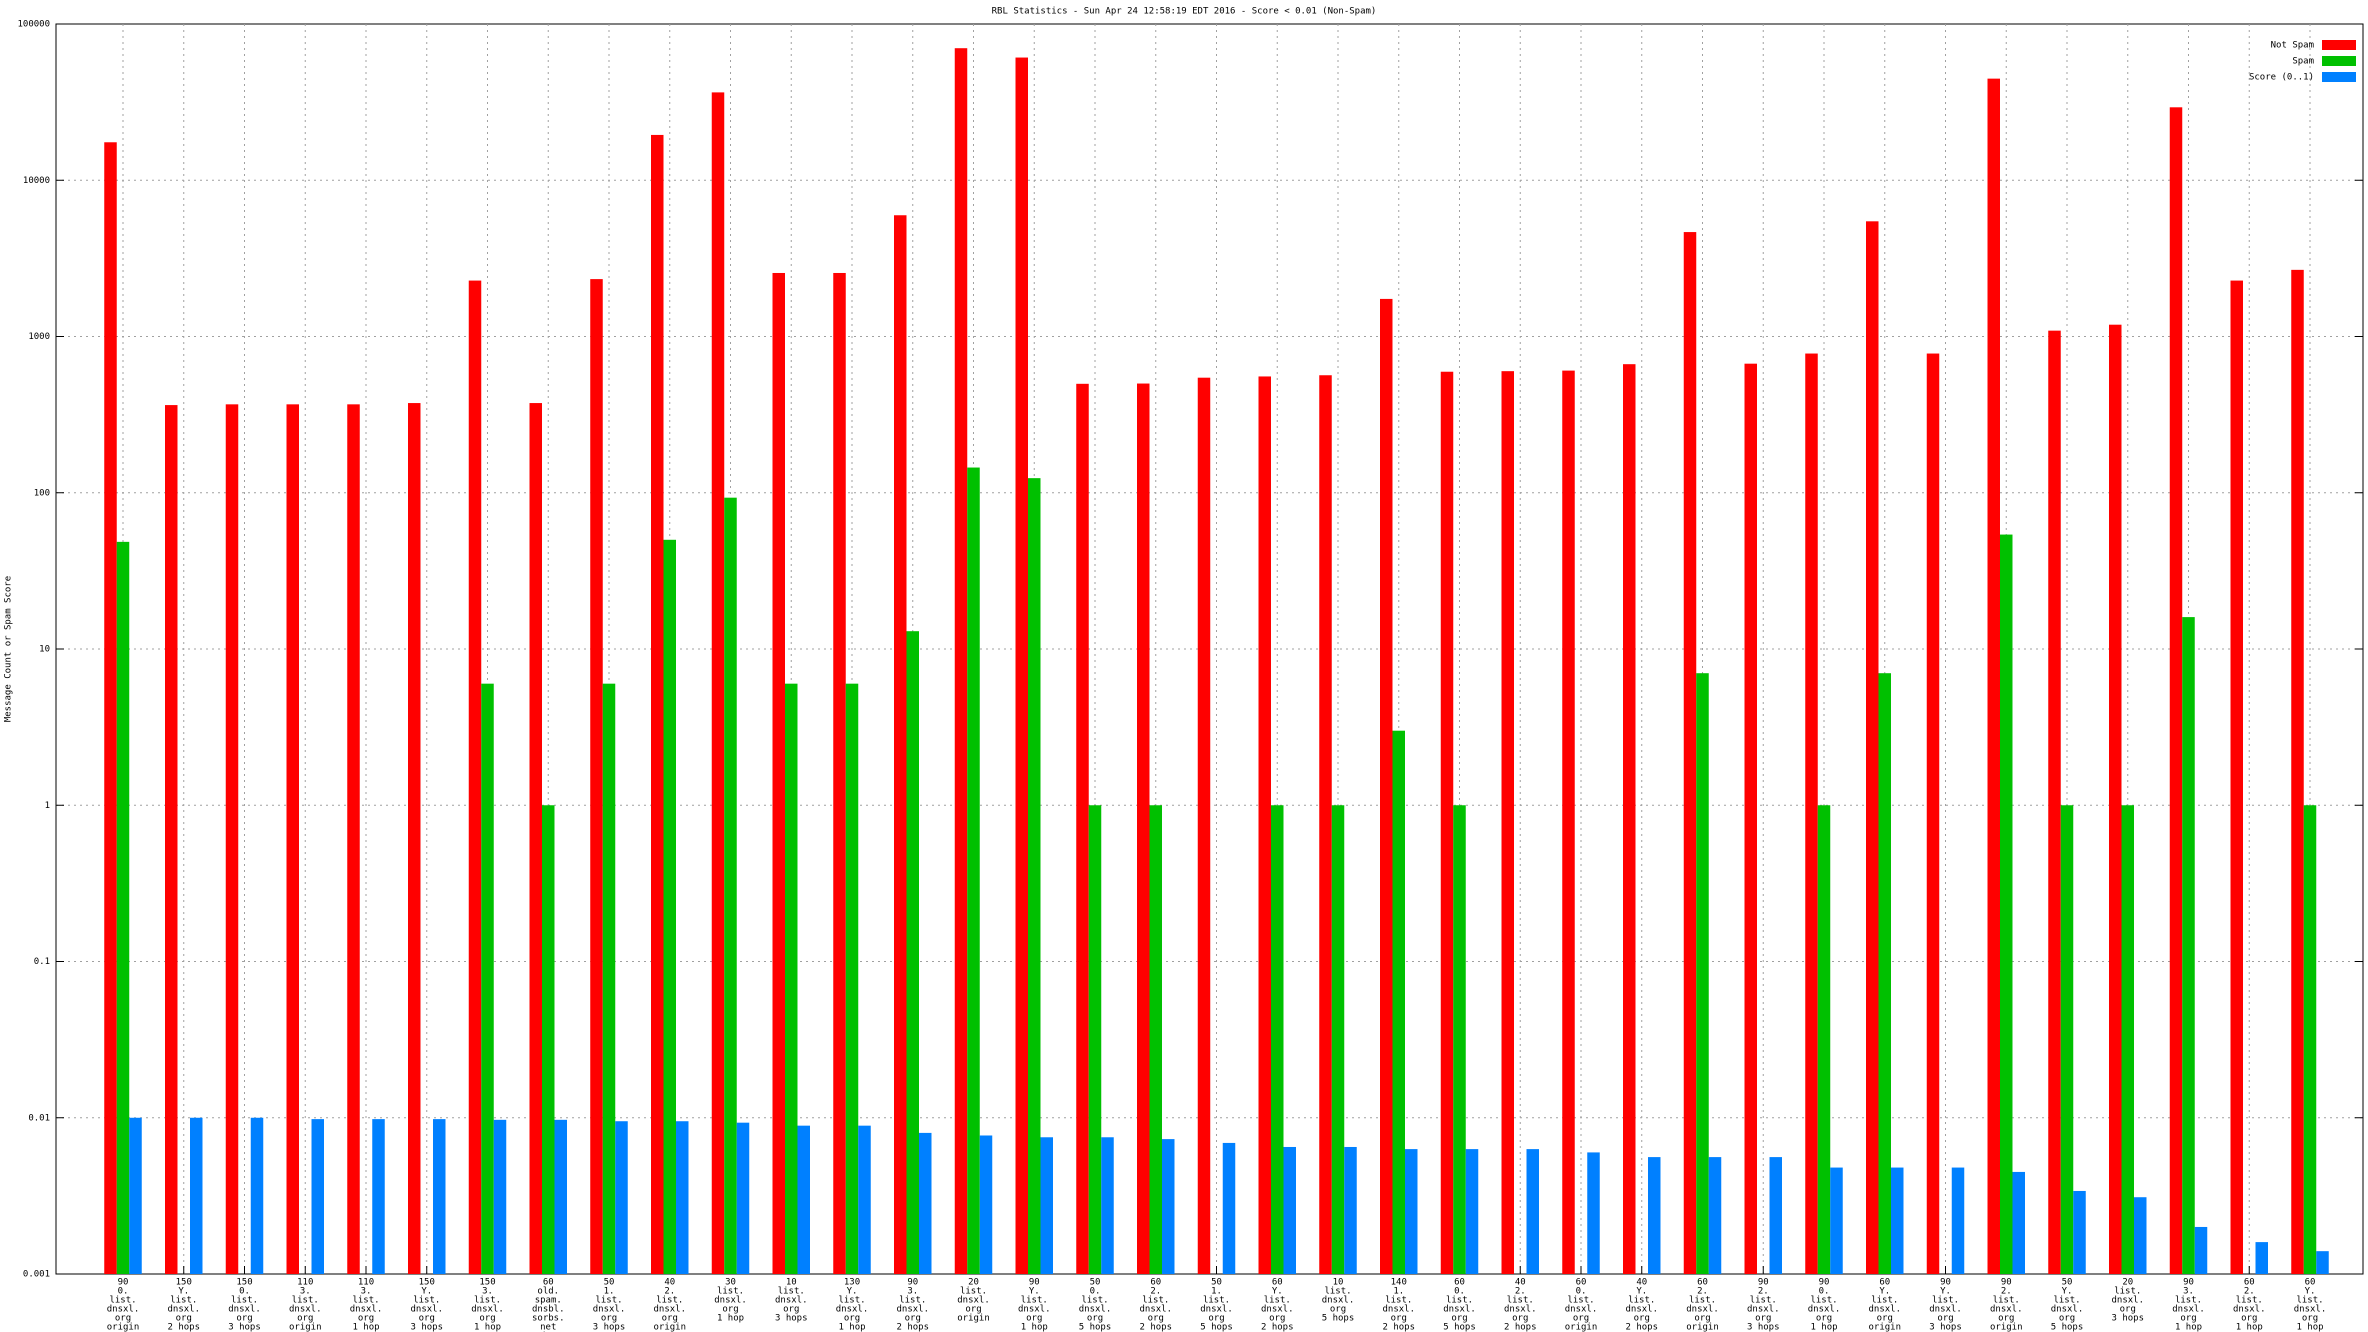 This screenshot has width=2368, height=1332. Describe the element at coordinates (791, 1283) in the screenshot. I see `x-tick-label: 10` at that location.